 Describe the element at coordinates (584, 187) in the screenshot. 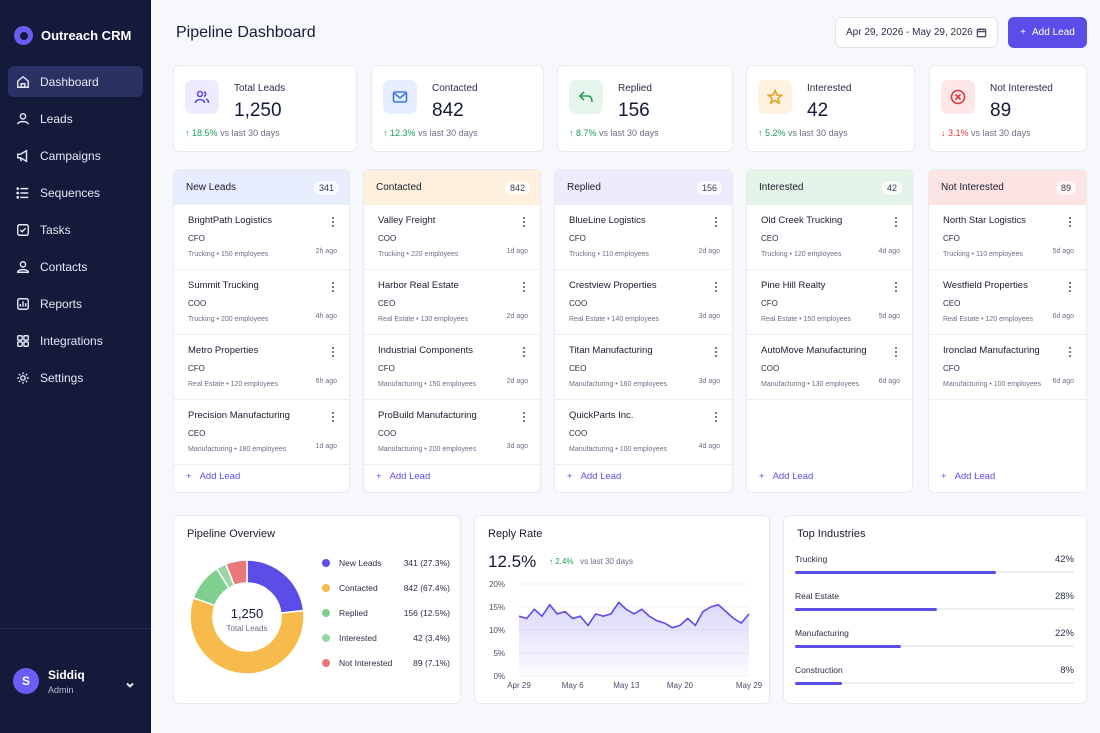

I see `column-title: Replied` at that location.